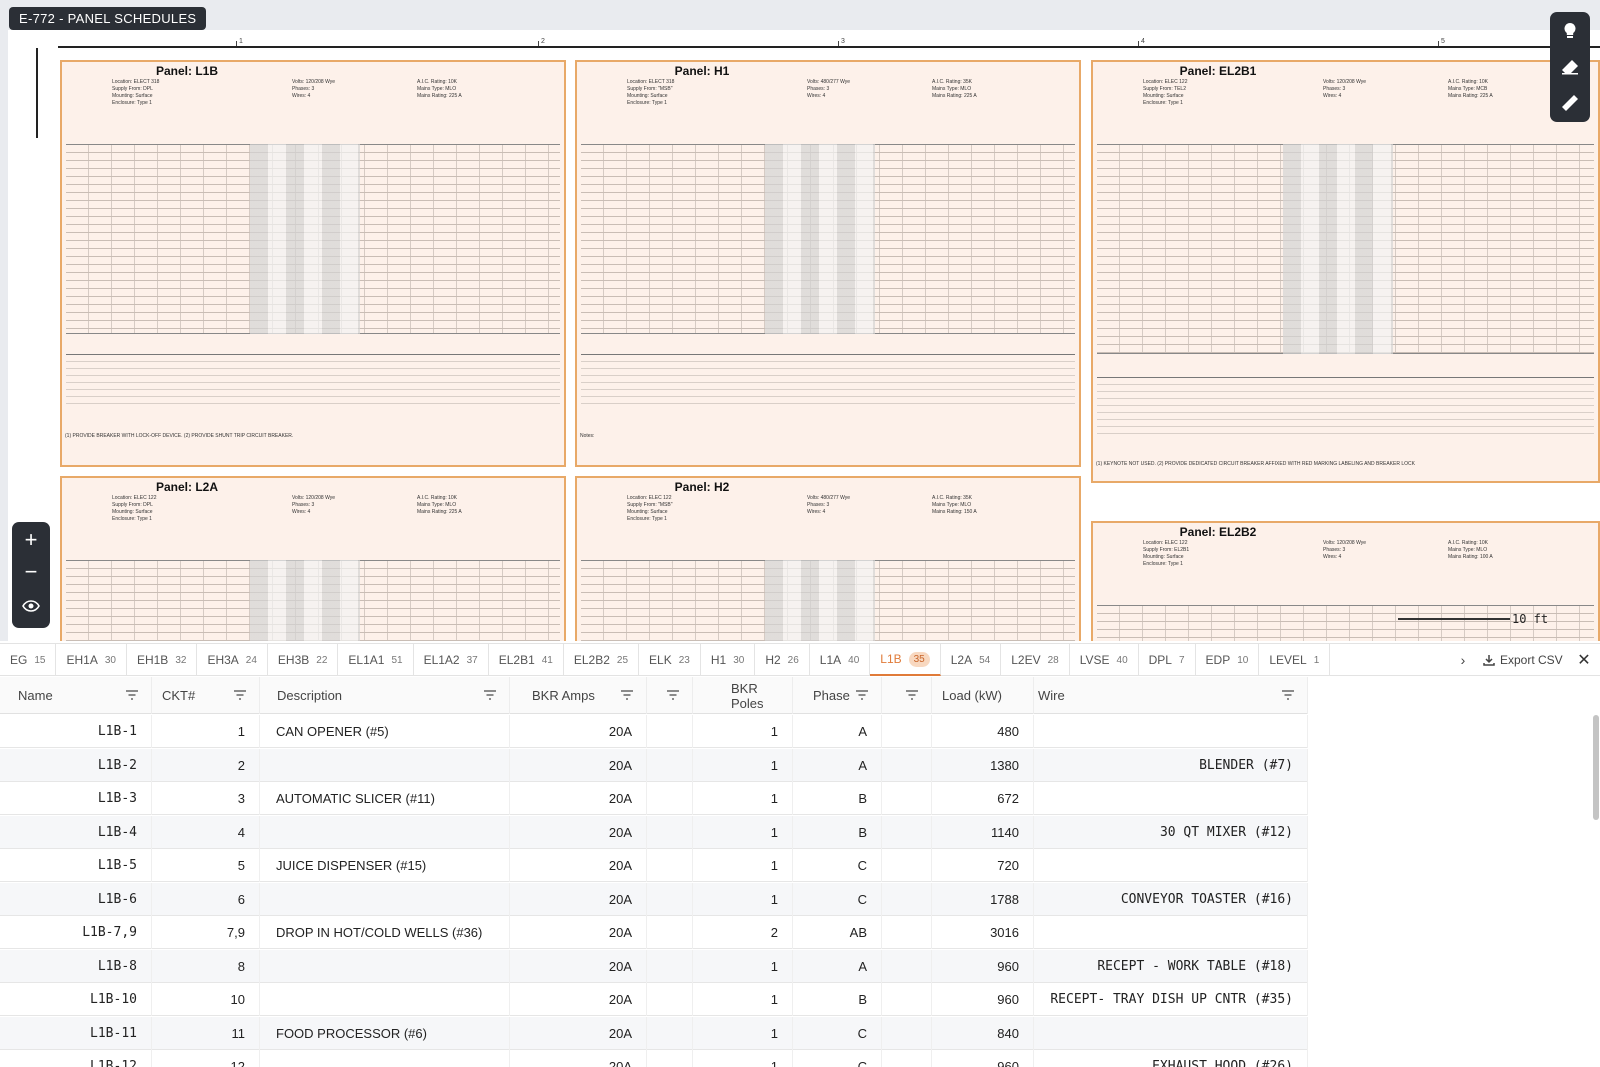 The height and width of the screenshot is (1067, 1600). What do you see at coordinates (232, 660) in the screenshot?
I see `tab-eh3a: EH3A 24` at bounding box center [232, 660].